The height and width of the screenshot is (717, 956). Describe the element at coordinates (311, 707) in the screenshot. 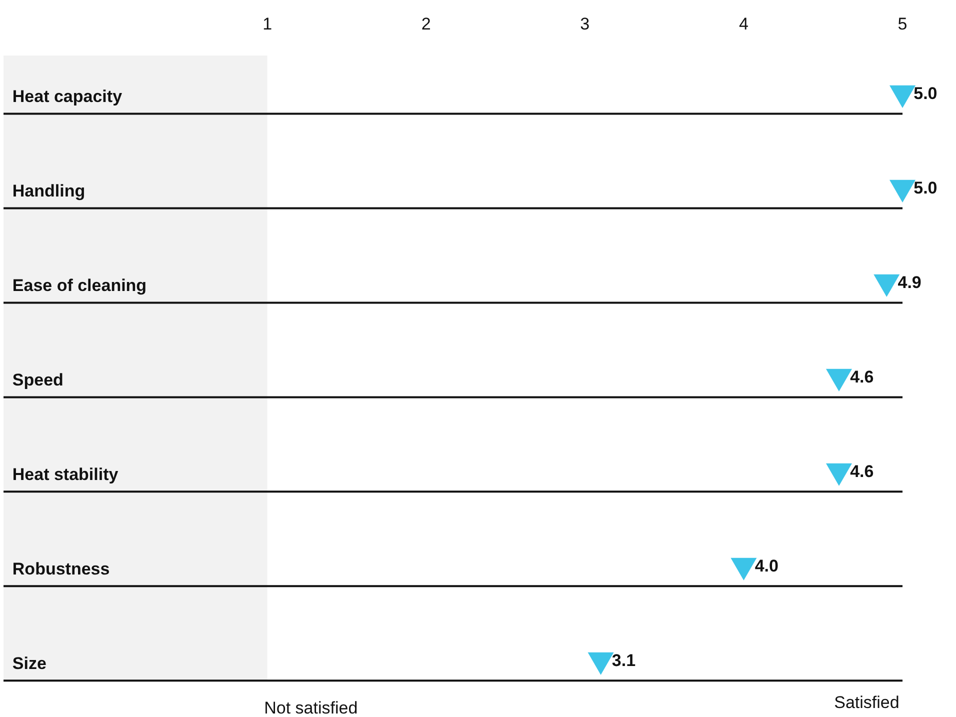

I see `text: Not satisfied` at that location.